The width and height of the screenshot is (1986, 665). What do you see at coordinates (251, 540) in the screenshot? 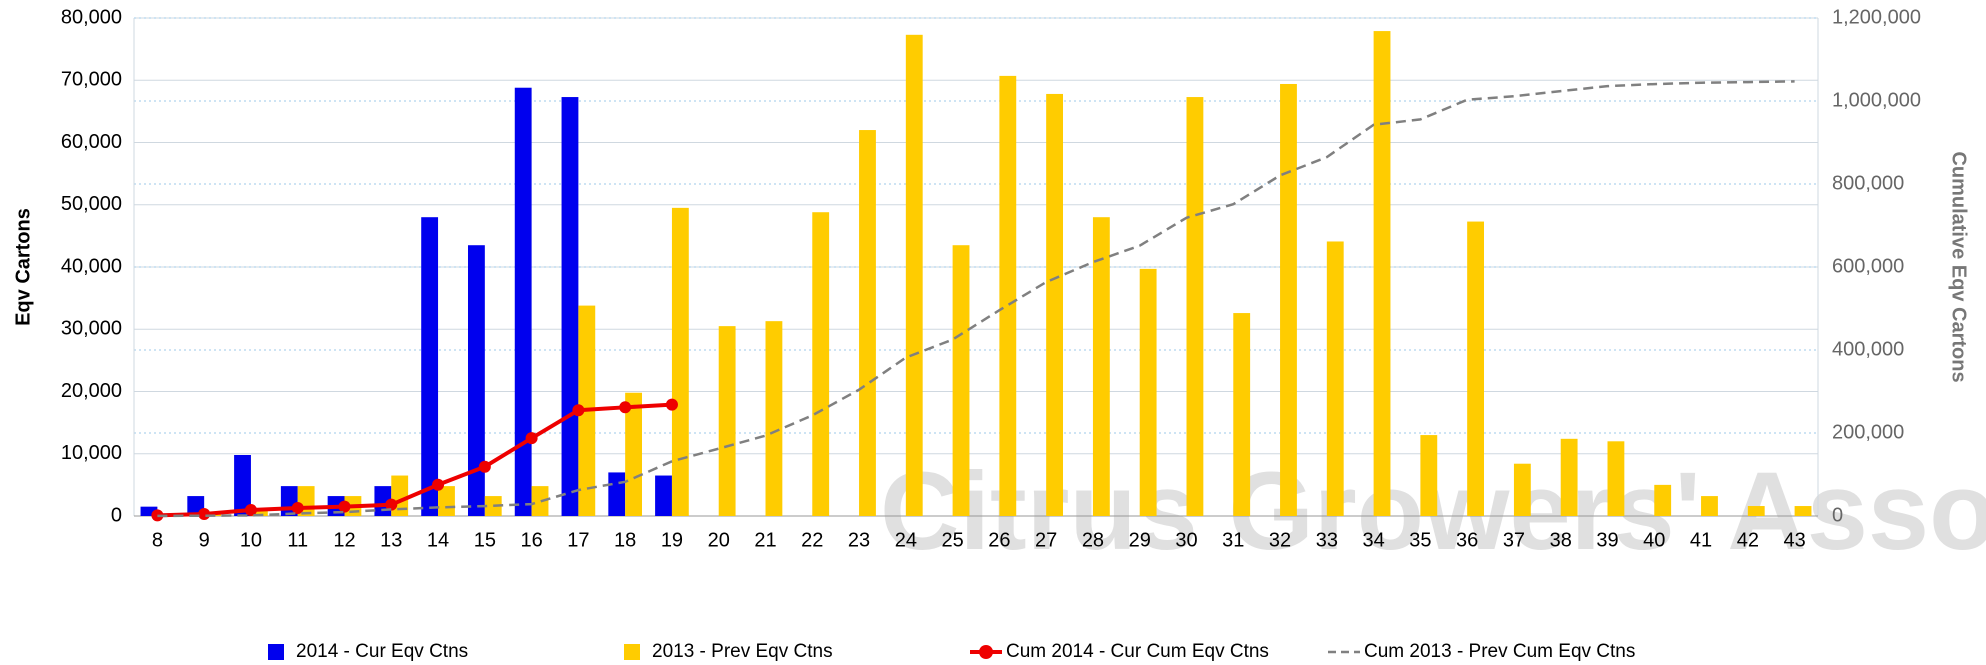
I see `x-tick-label: 10` at bounding box center [251, 540].